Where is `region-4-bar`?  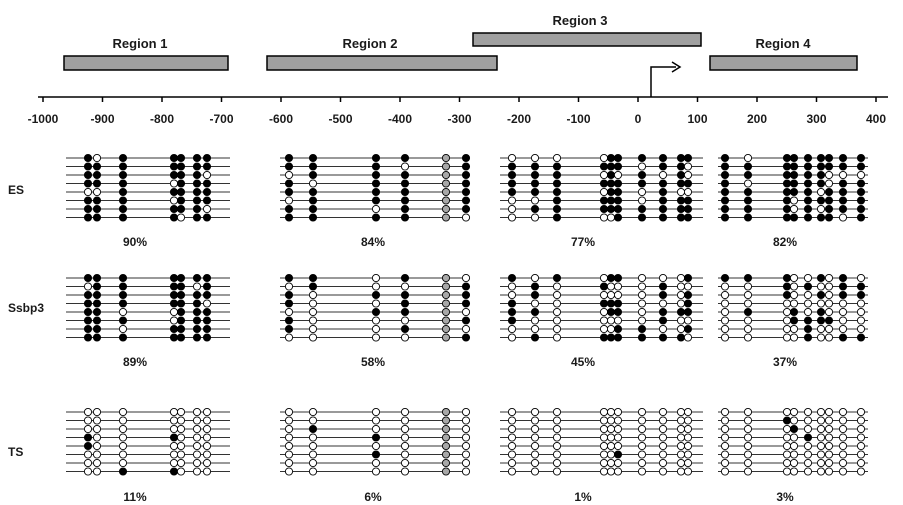 region-4-bar is located at coordinates (783, 63).